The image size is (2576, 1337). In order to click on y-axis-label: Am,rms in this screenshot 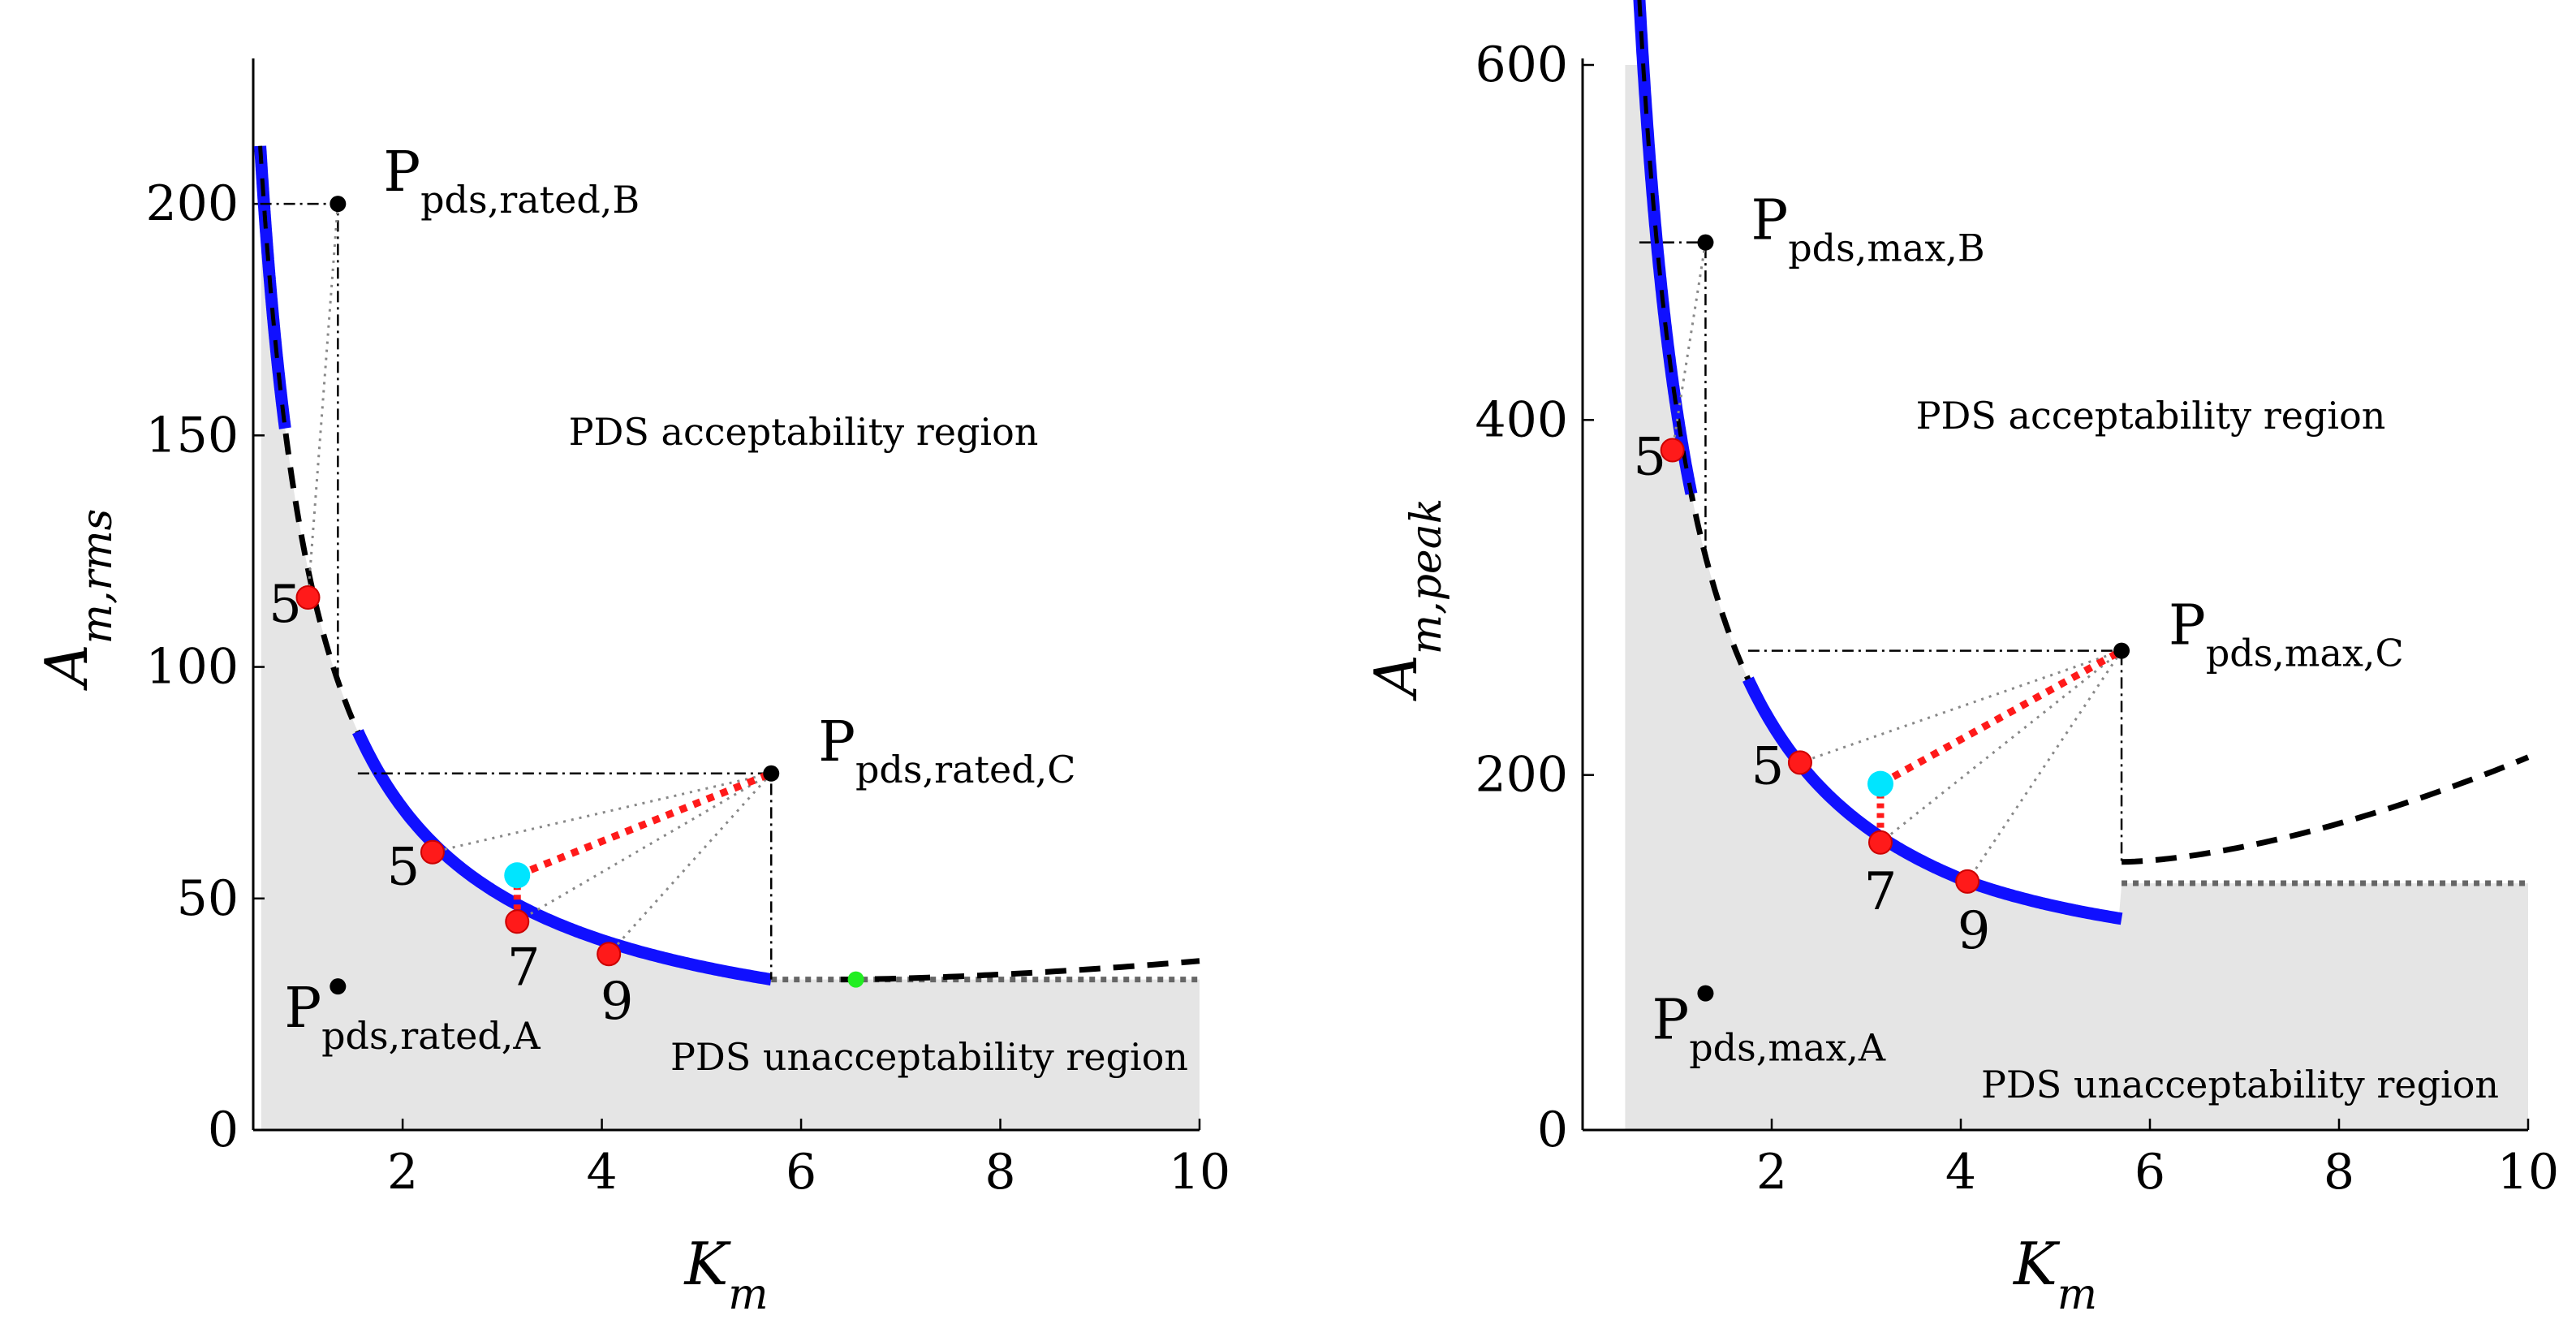, I will do `click(77, 600)`.